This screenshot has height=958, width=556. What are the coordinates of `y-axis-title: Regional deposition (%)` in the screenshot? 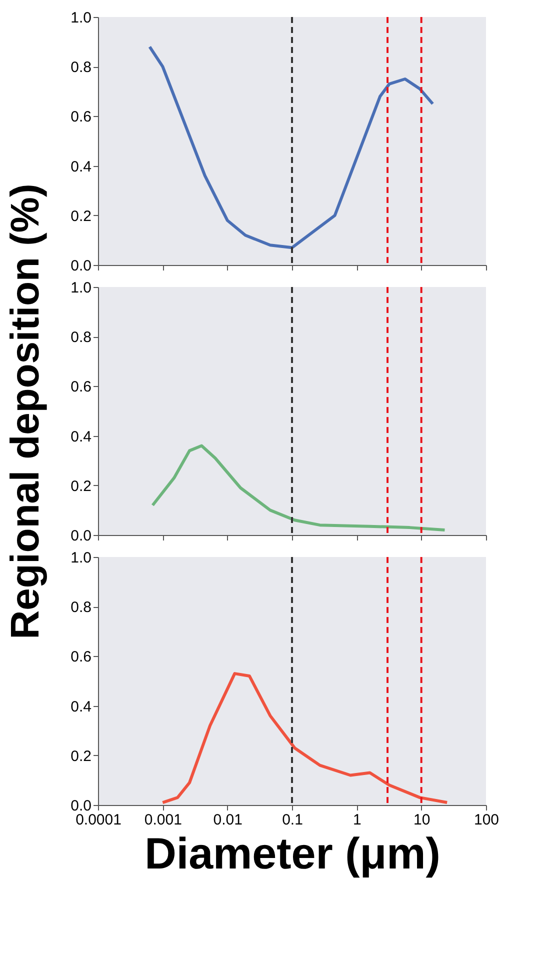 It's located at (26, 412).